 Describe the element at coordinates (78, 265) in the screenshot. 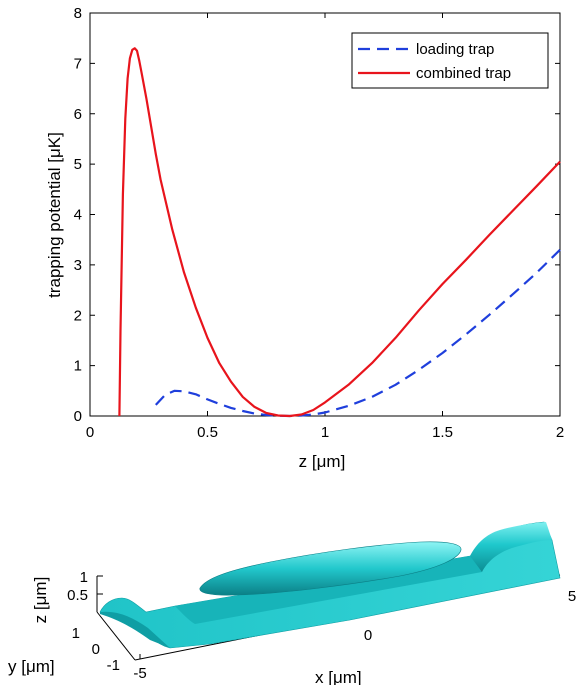

I see `y-tick-label: 3` at that location.